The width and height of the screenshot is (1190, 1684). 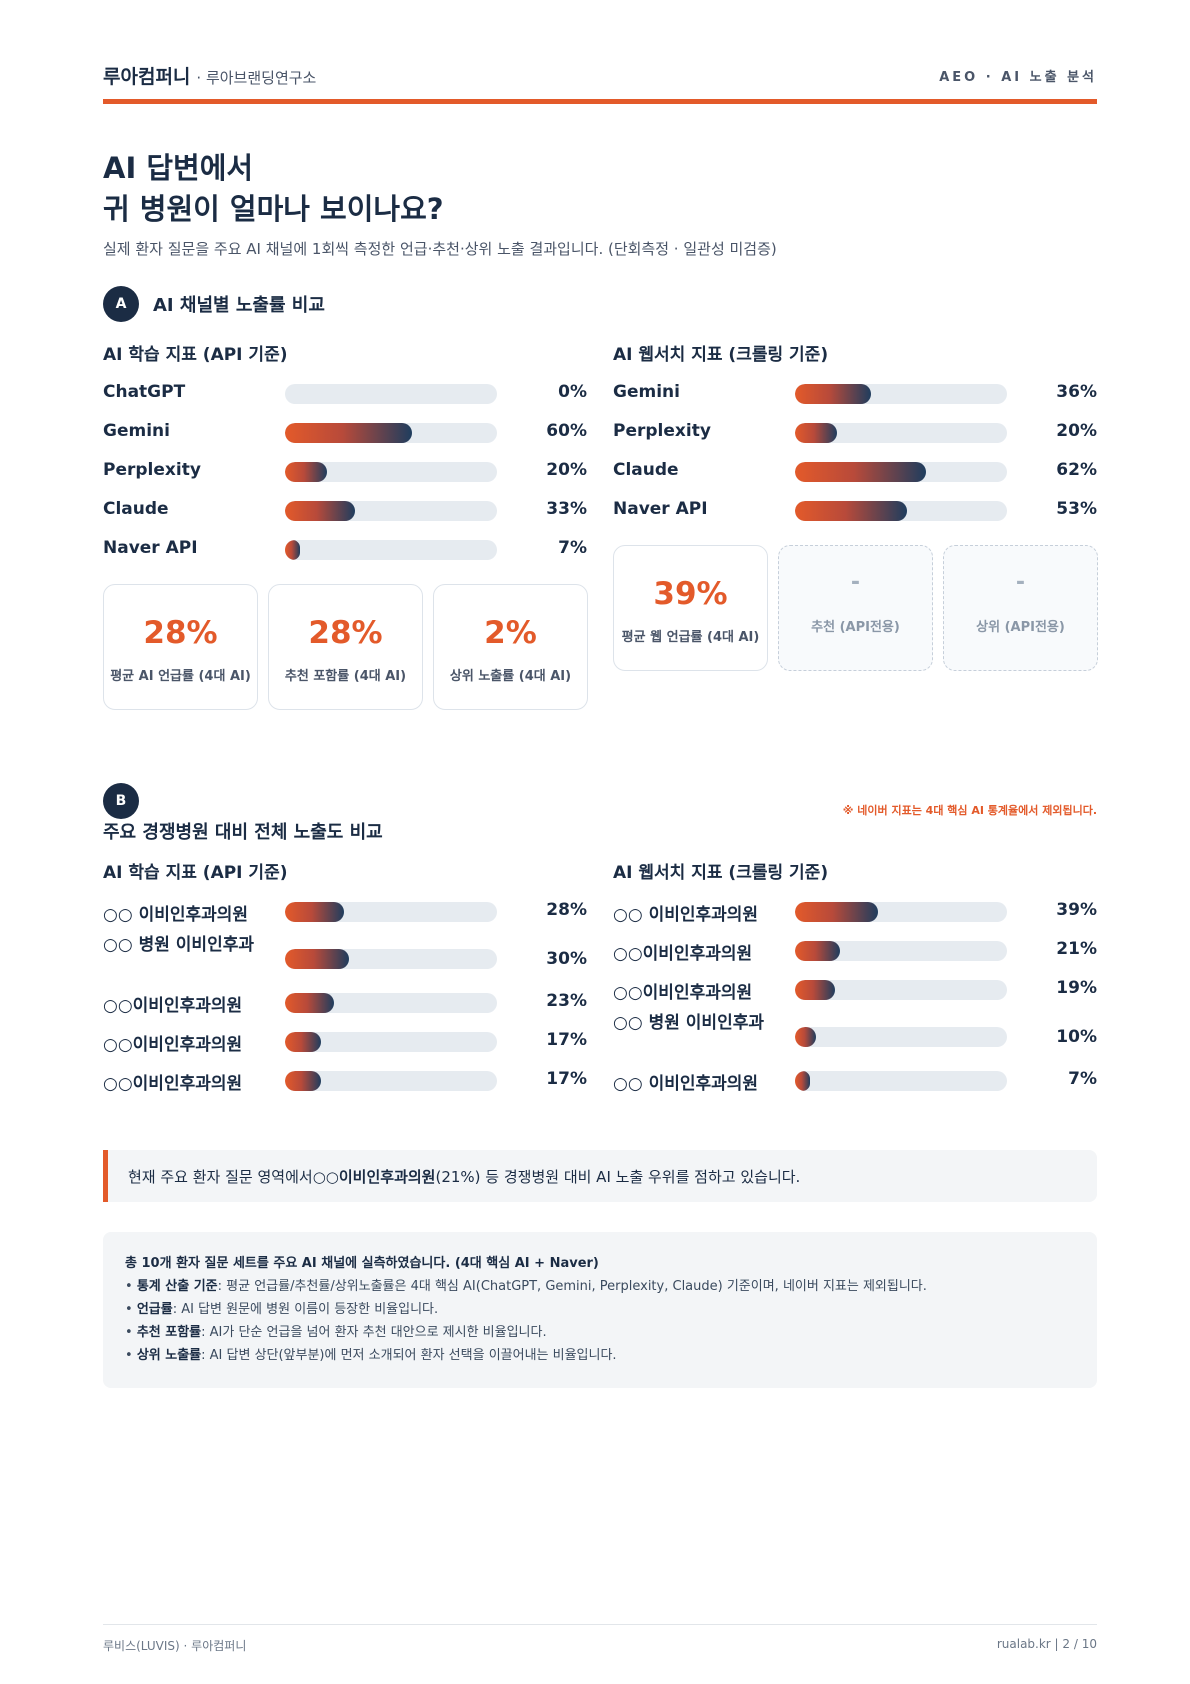 I want to click on naver-exclusion-note: ※ 네이버 지표는 4대 핵심 AI 통계율에서 제외됩니다., so click(x=969, y=810).